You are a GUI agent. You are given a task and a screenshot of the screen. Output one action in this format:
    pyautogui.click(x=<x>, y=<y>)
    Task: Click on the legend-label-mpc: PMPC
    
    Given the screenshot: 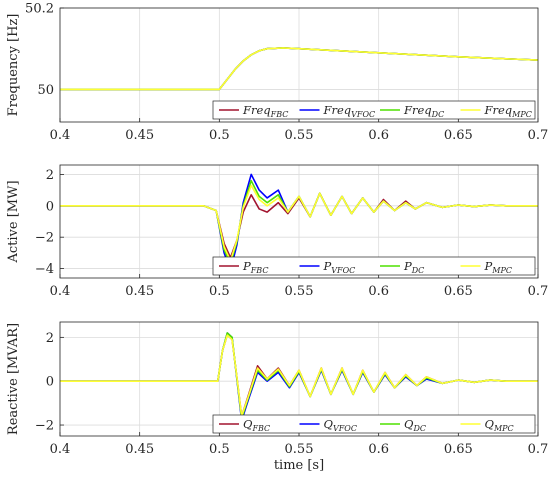 What is the action you would take?
    pyautogui.click(x=498, y=267)
    